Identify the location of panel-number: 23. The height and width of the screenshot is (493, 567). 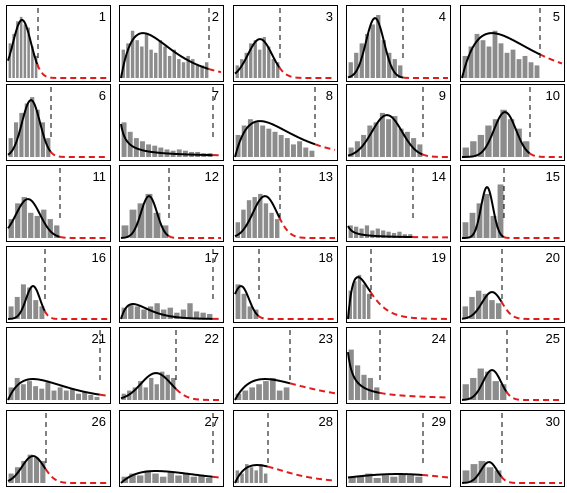
(326, 338).